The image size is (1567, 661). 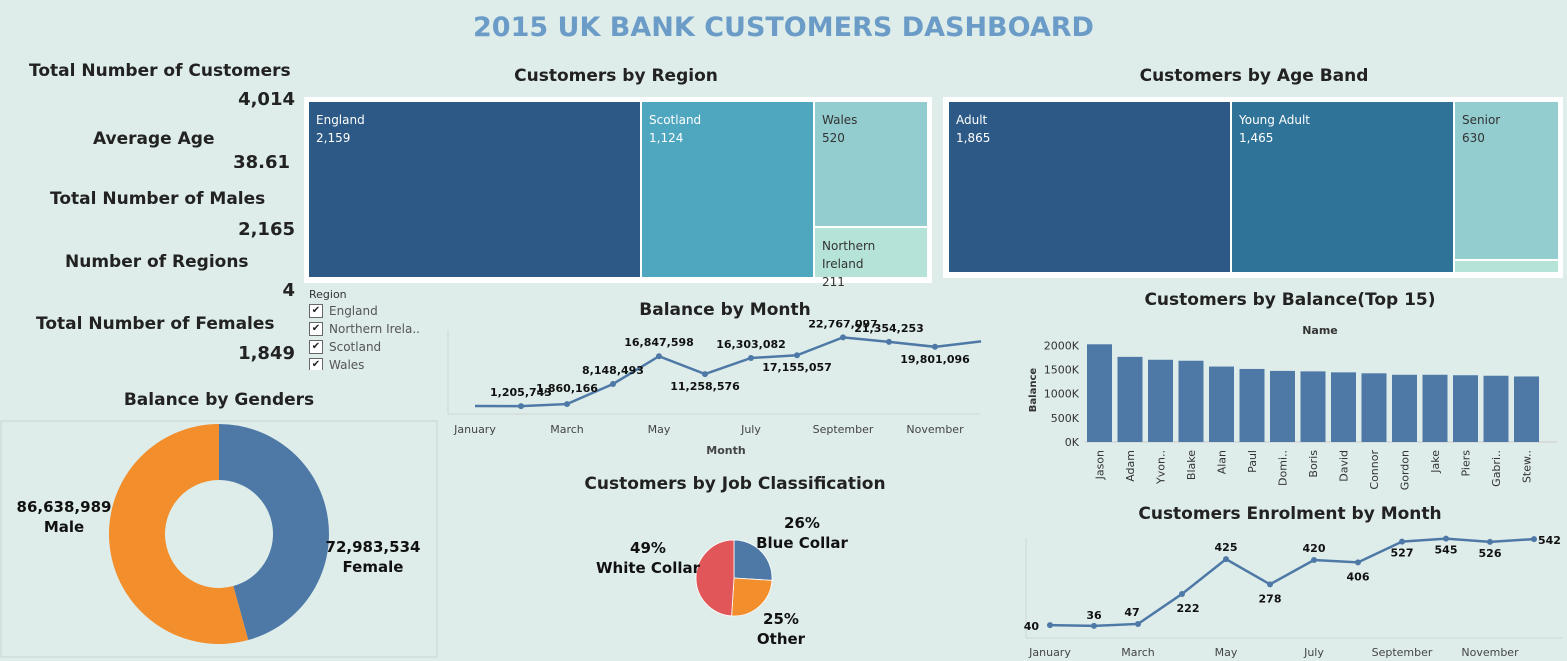 What do you see at coordinates (659, 342) in the screenshot?
I see `balance-month-data-label: 16,847,598` at bounding box center [659, 342].